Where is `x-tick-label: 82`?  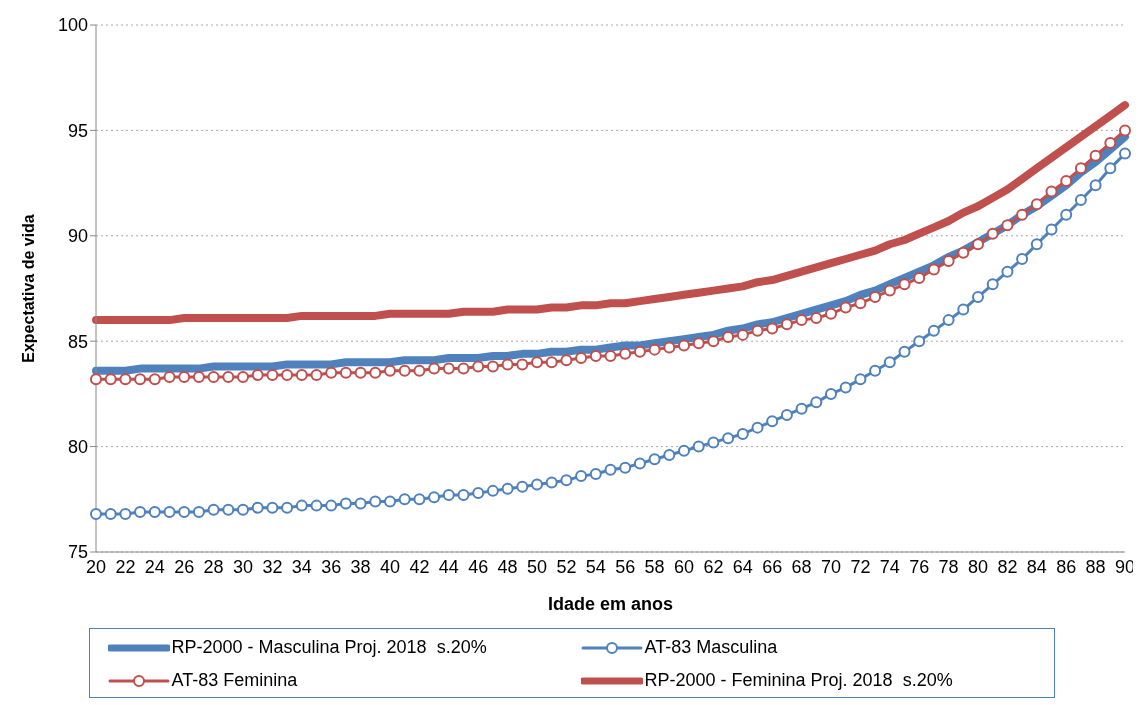 x-tick-label: 82 is located at coordinates (1007, 566).